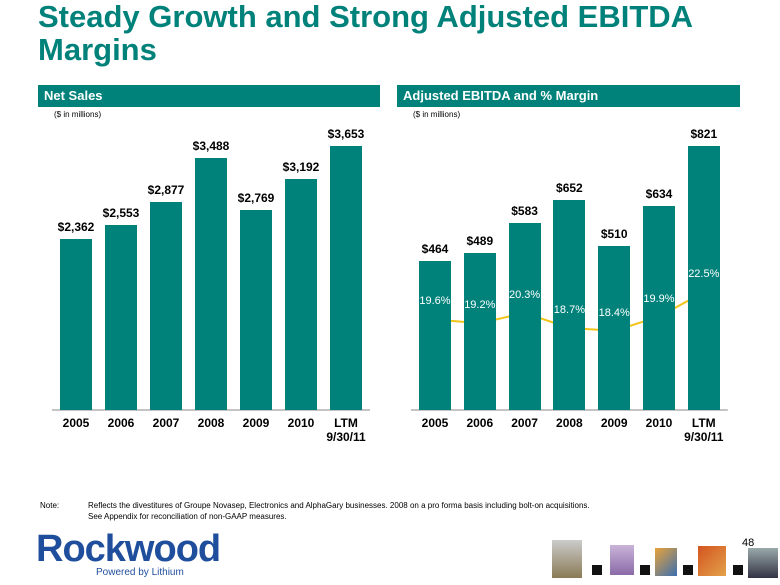 The image size is (780, 585). I want to click on chart-title: Adjusted EBITDA and % Margin, so click(568, 96).